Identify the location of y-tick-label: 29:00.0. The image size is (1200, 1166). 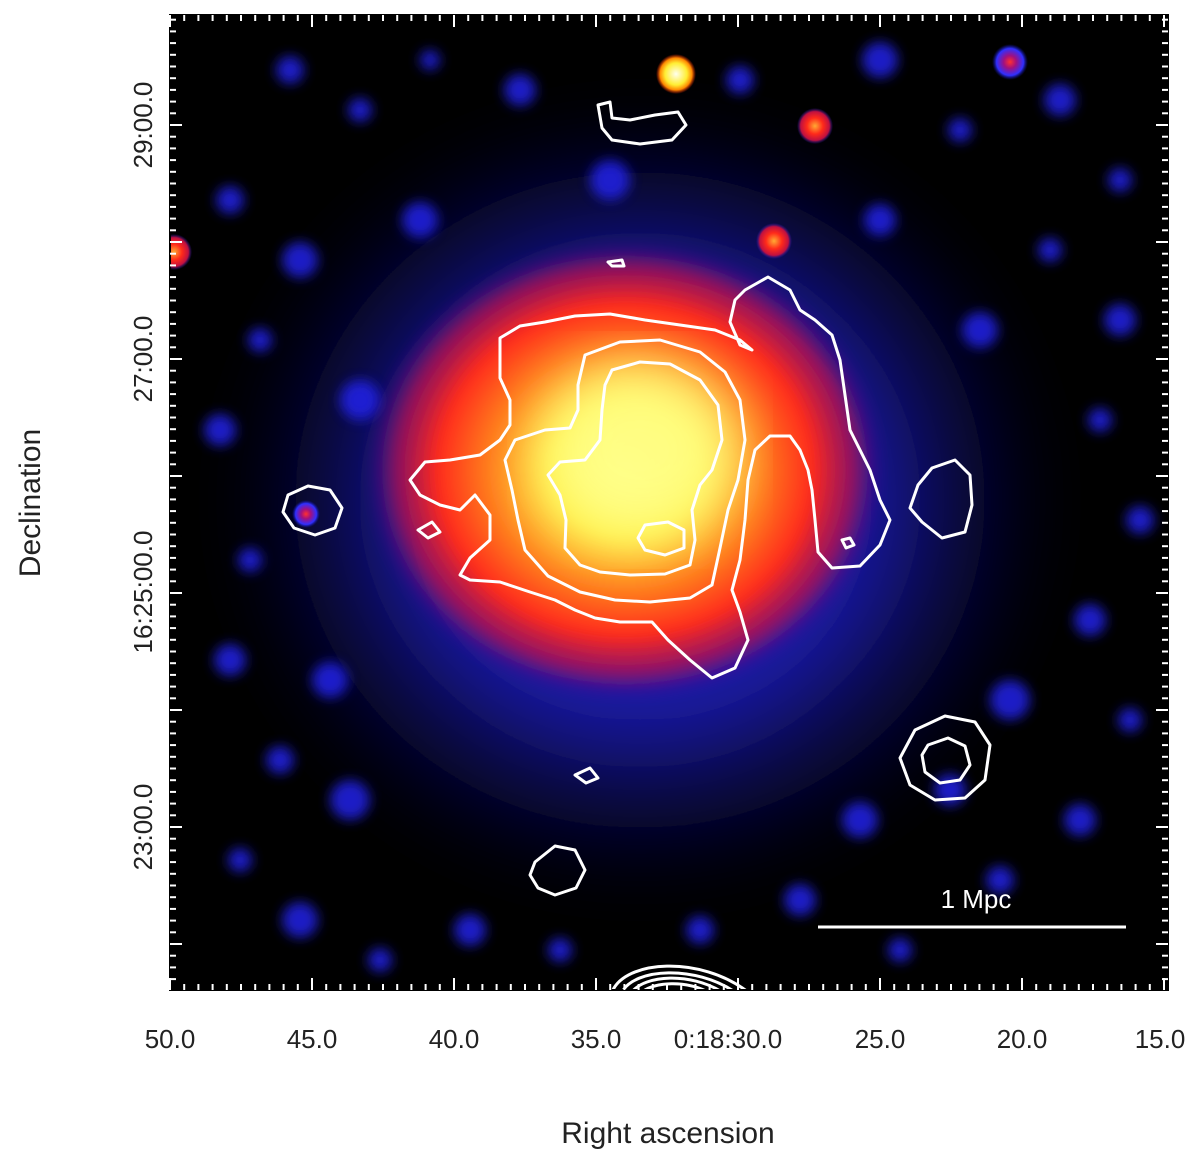
(143, 125).